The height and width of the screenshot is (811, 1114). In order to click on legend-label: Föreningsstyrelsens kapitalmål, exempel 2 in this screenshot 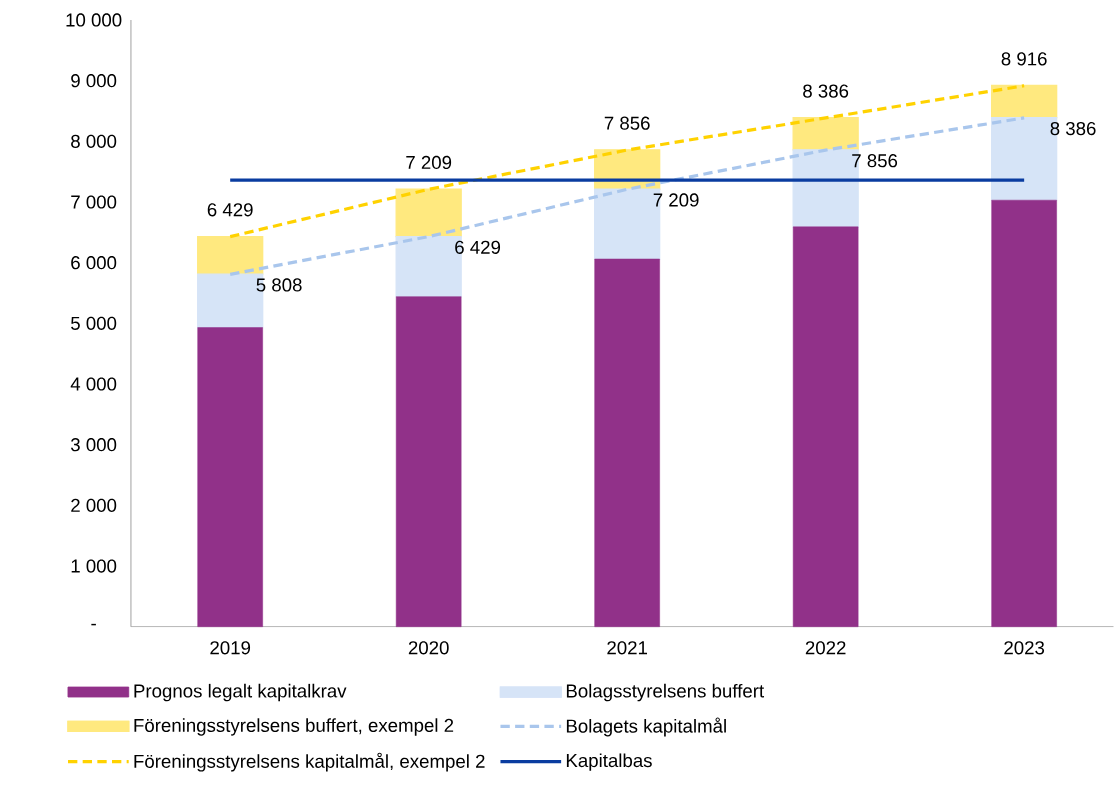, I will do `click(309, 762)`.